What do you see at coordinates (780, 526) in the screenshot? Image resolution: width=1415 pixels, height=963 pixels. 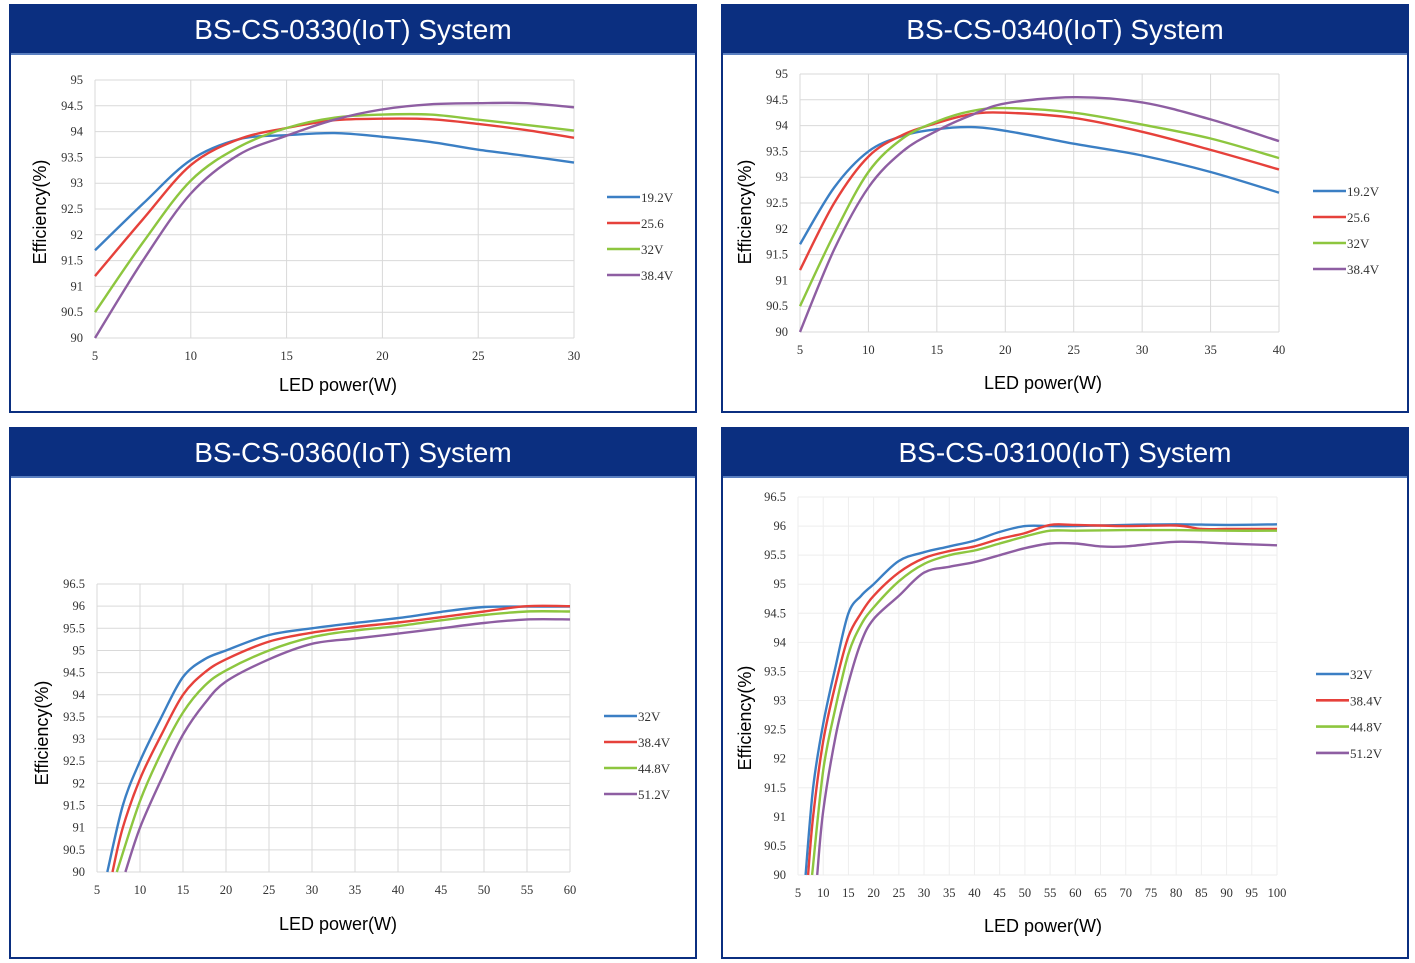 I see `y-tick-label: 96` at bounding box center [780, 526].